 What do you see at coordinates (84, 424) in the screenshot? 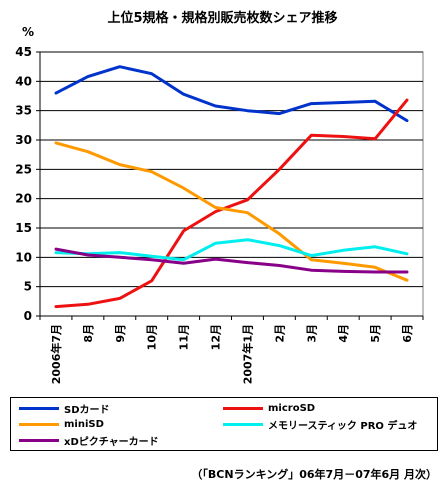
I see `legend-label-minisd: miniSD` at bounding box center [84, 424].